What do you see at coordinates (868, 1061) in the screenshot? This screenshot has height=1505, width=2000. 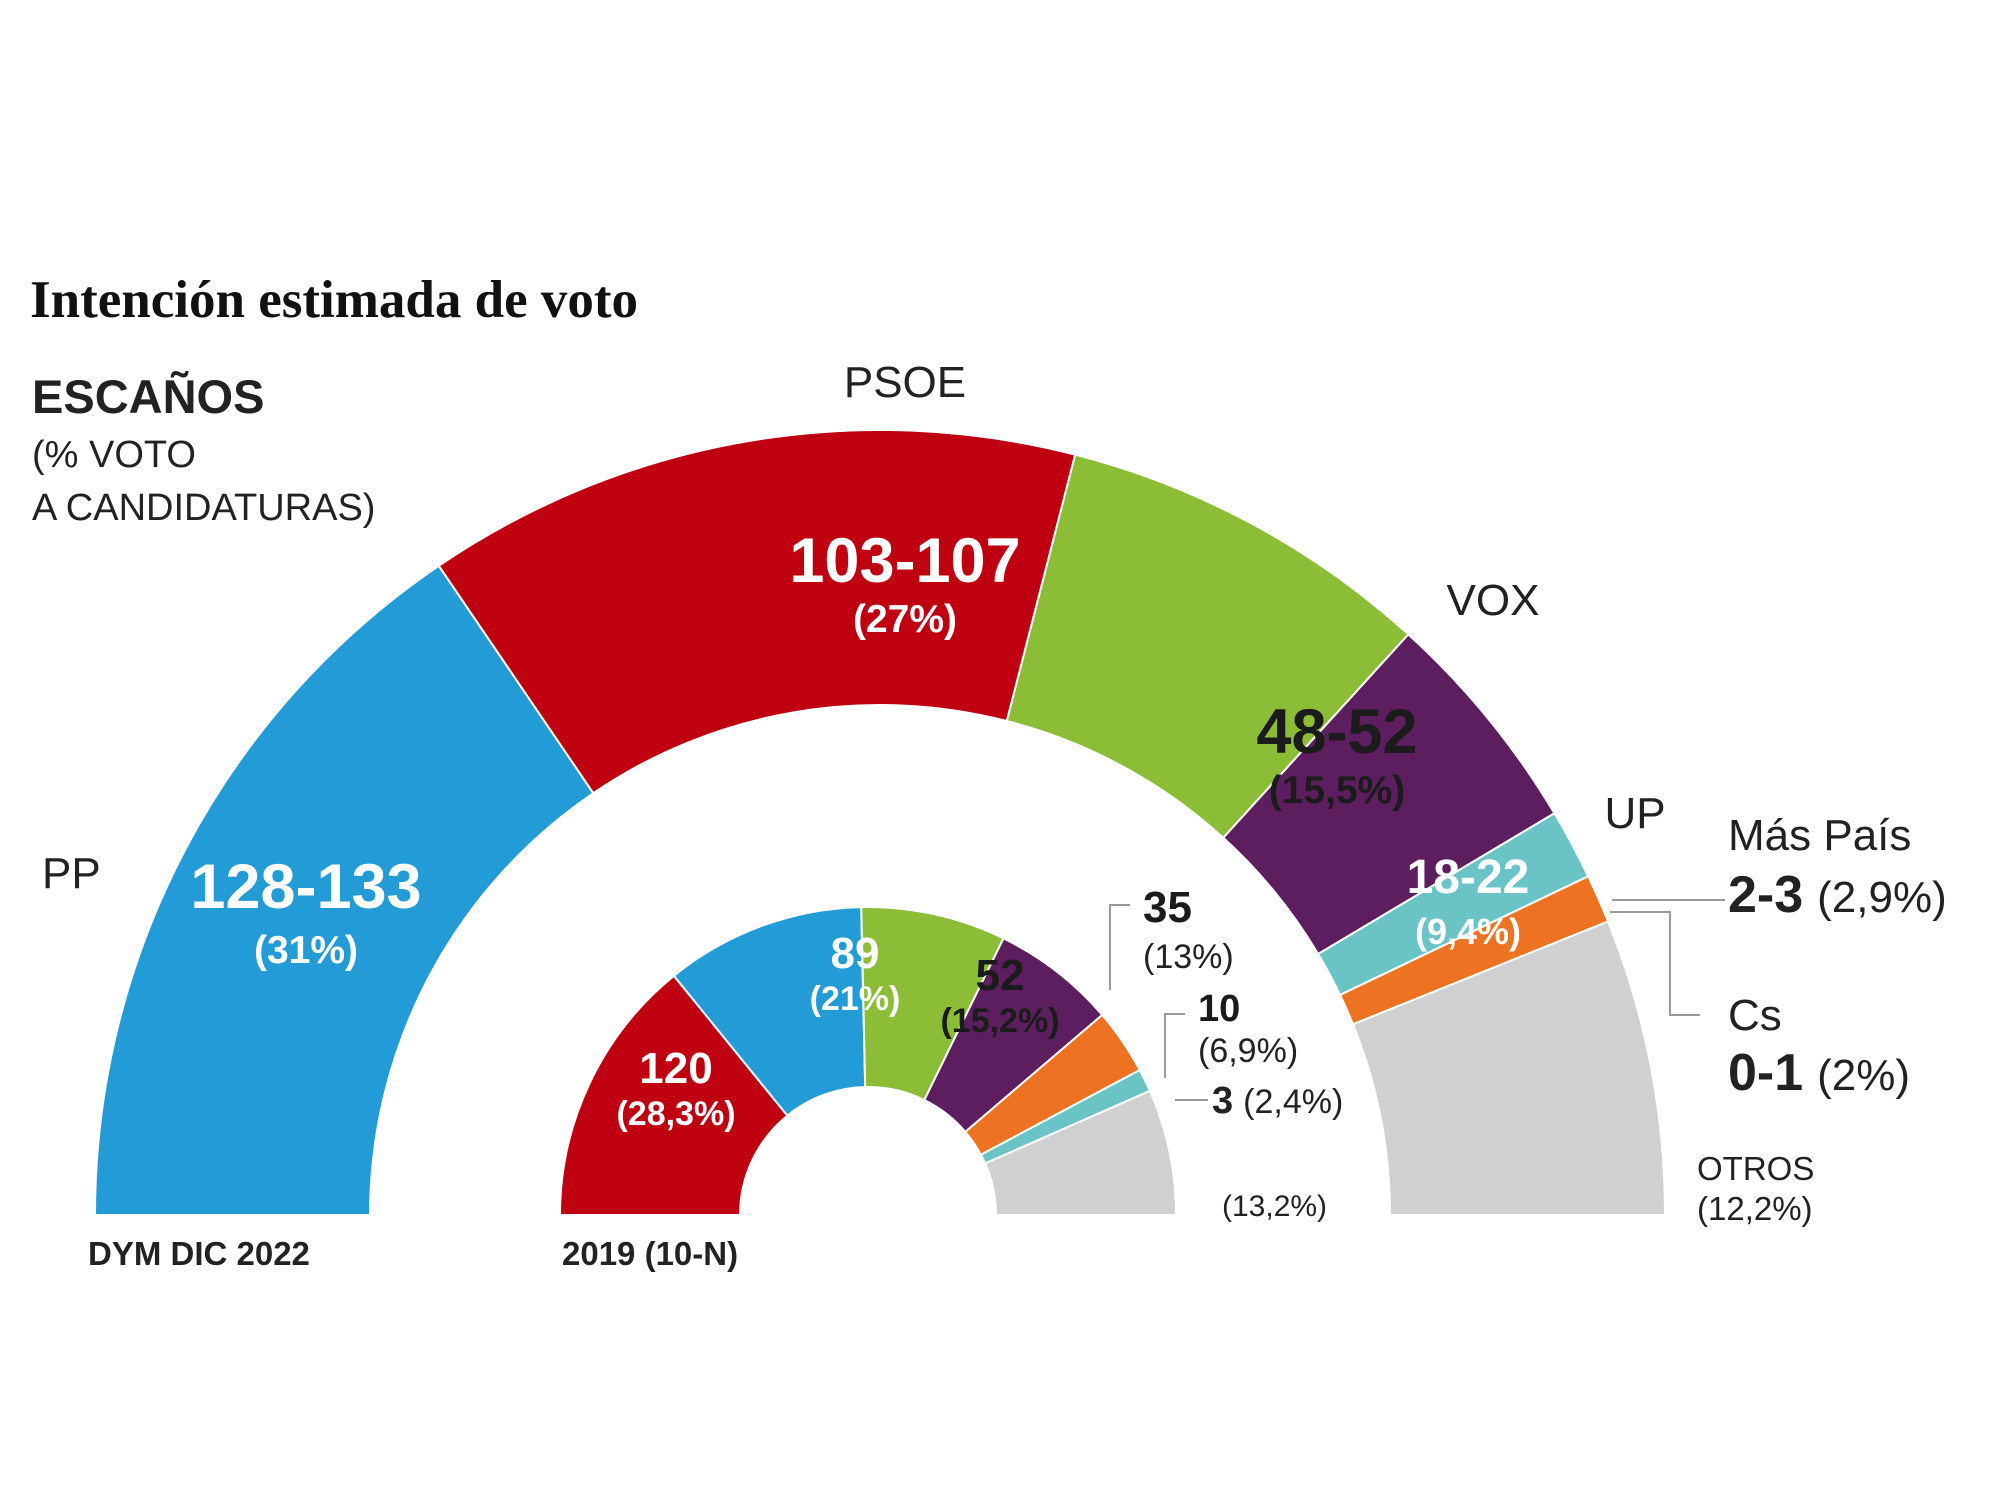 I see `inner-hemicycle` at bounding box center [868, 1061].